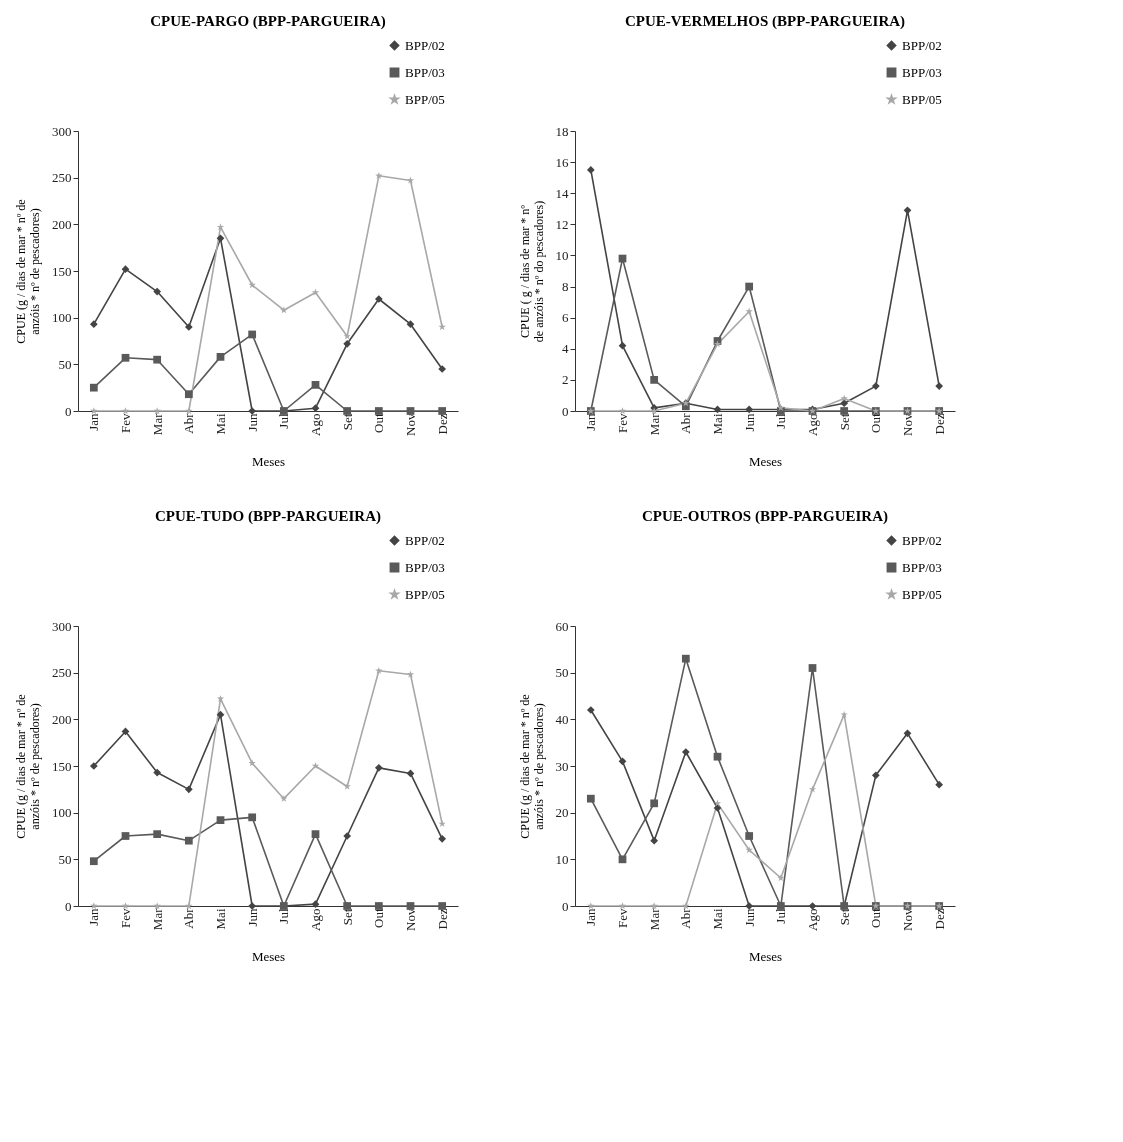 This screenshot has width=1123, height=1142. What do you see at coordinates (268, 21) in the screenshot?
I see `chart-title: CPUE-PARGO (BPP-PARGUEIRA)` at bounding box center [268, 21].